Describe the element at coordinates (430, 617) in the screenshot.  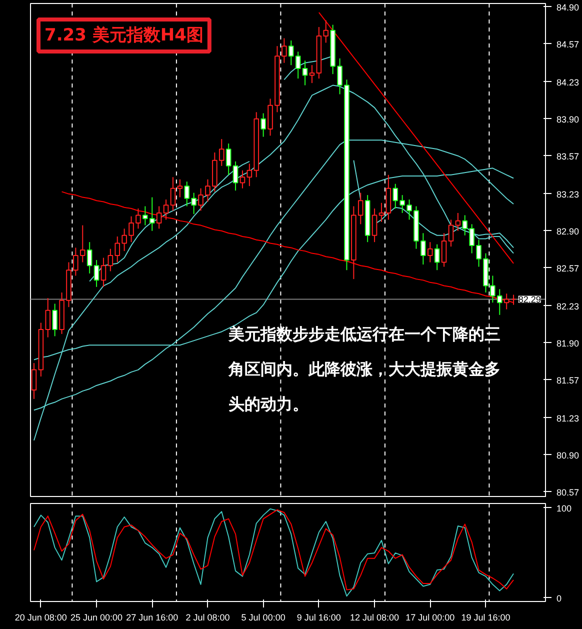
I see `x-tick-label: 17 Jul 00:00` at that location.